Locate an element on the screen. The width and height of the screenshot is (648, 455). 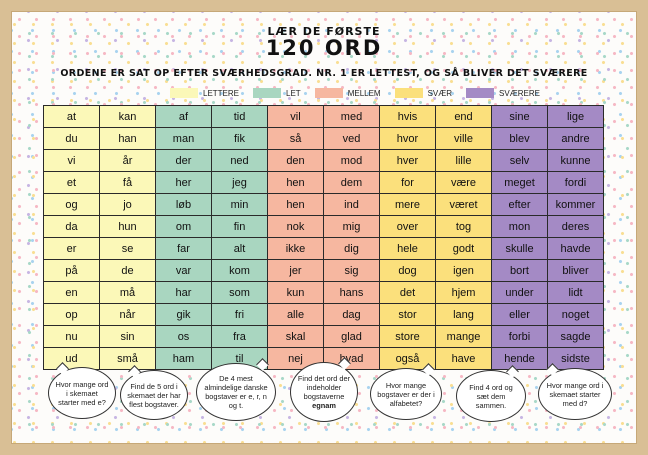
bubble-text: Hvor mange bogstaver er der i alfabetet? is located at coordinates (406, 394).